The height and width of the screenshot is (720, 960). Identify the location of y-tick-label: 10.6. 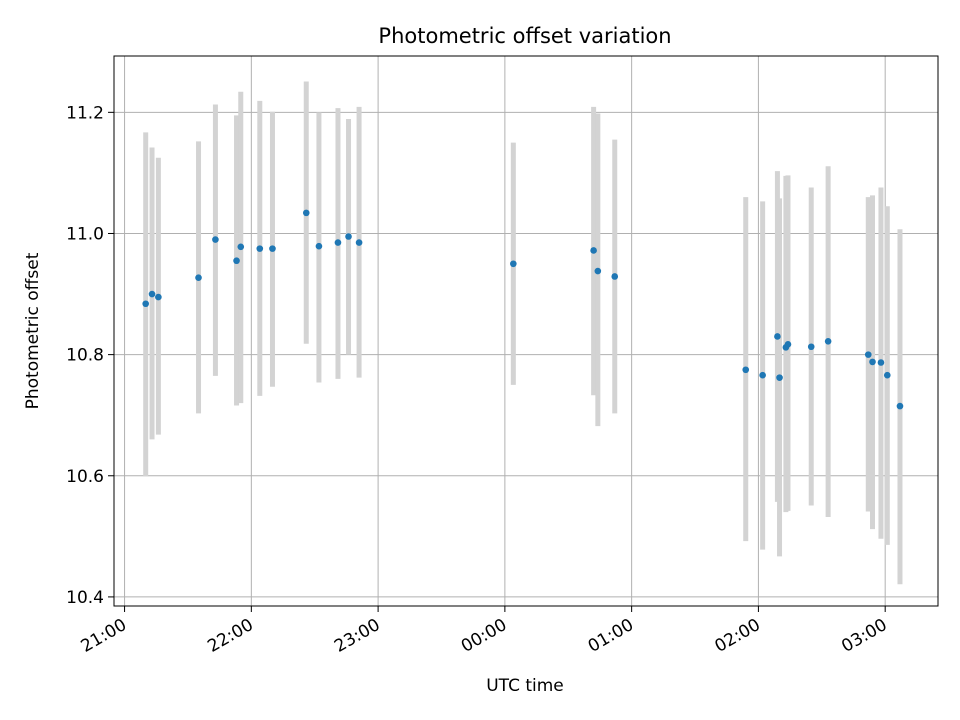
(85, 477).